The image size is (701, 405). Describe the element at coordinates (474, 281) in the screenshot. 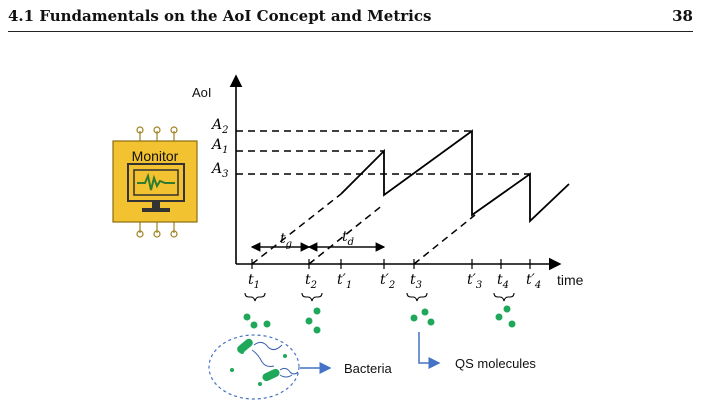

I see `tick-label: t′3` at that location.